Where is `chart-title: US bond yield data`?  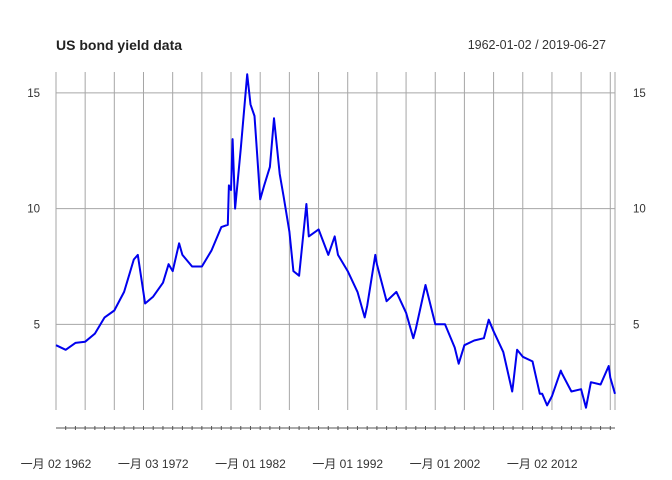 chart-title: US bond yield data is located at coordinates (119, 45).